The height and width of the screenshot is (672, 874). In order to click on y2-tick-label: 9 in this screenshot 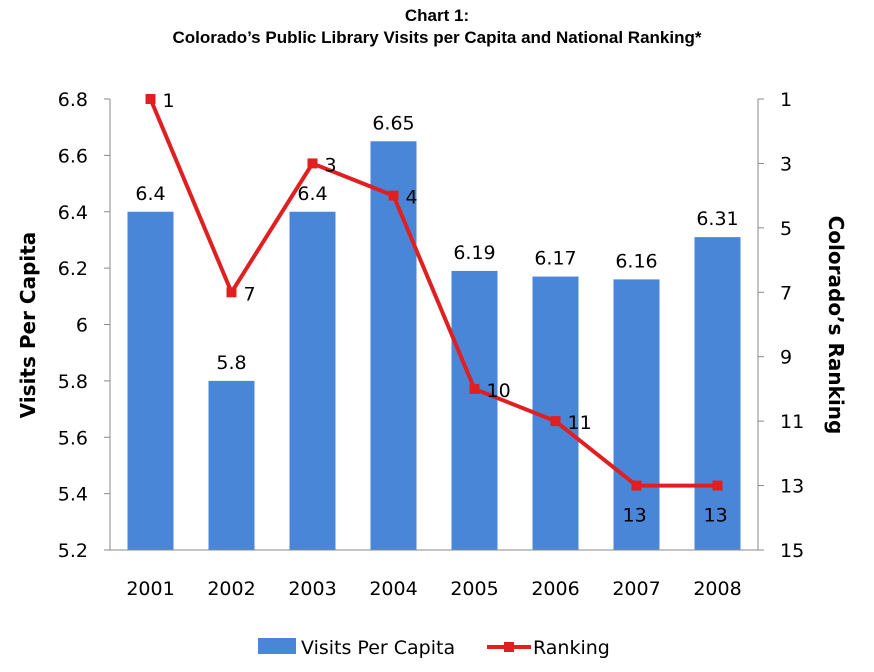, I will do `click(786, 358)`.